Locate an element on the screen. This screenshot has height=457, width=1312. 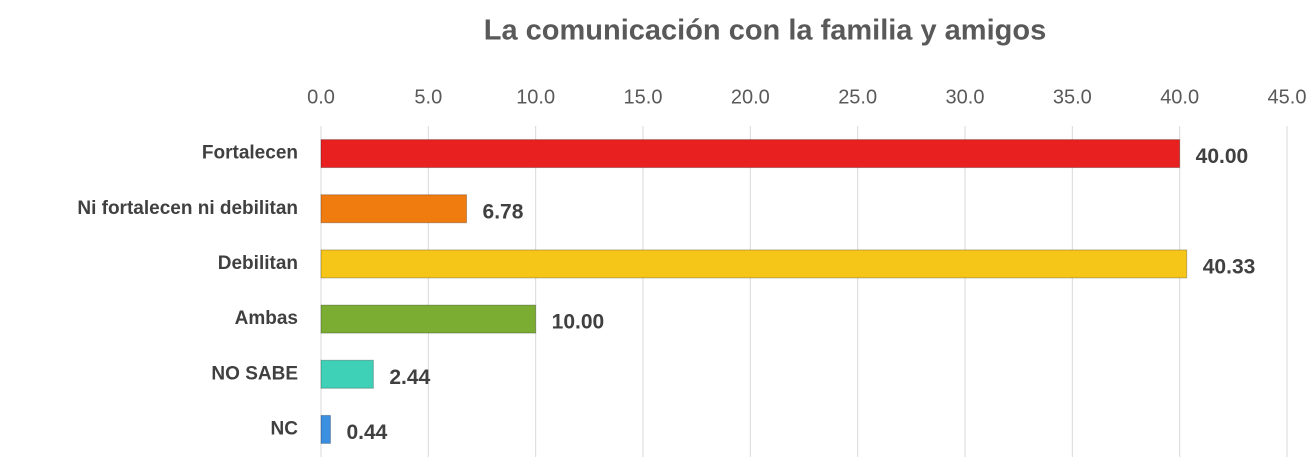
chart-title: La comunicación con la familia y amigos is located at coordinates (765, 31).